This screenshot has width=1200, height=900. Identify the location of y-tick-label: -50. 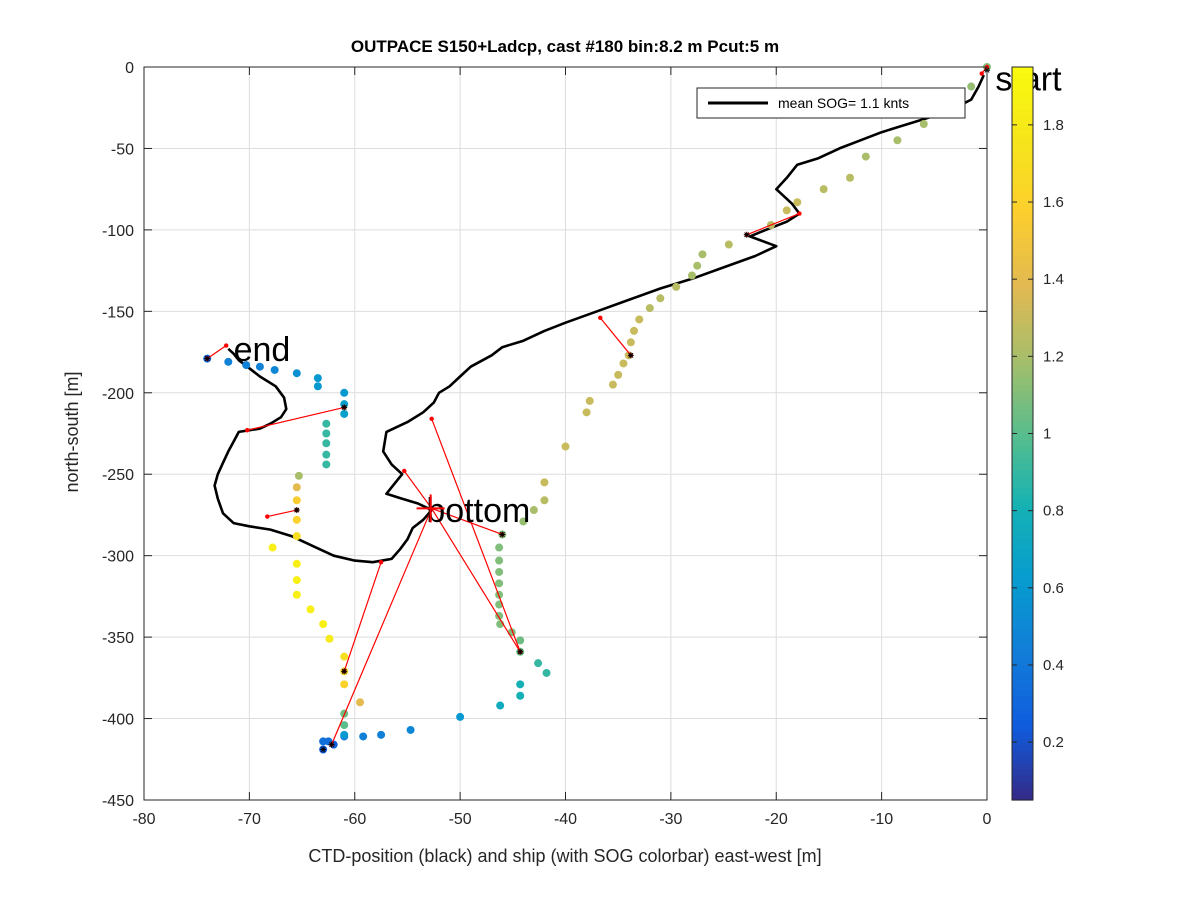
(122, 149).